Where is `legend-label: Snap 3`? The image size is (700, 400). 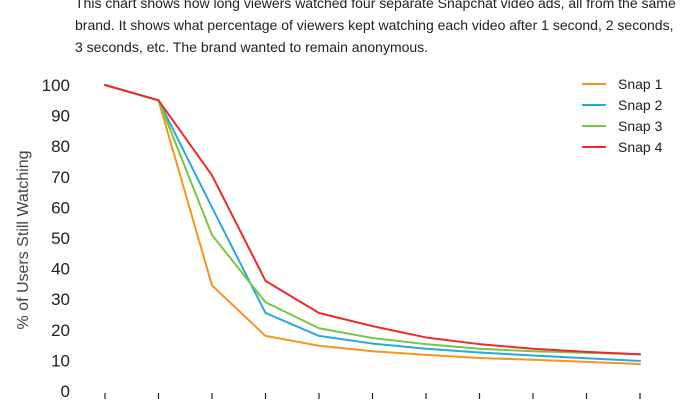
legend-label: Snap 3 is located at coordinates (640, 126).